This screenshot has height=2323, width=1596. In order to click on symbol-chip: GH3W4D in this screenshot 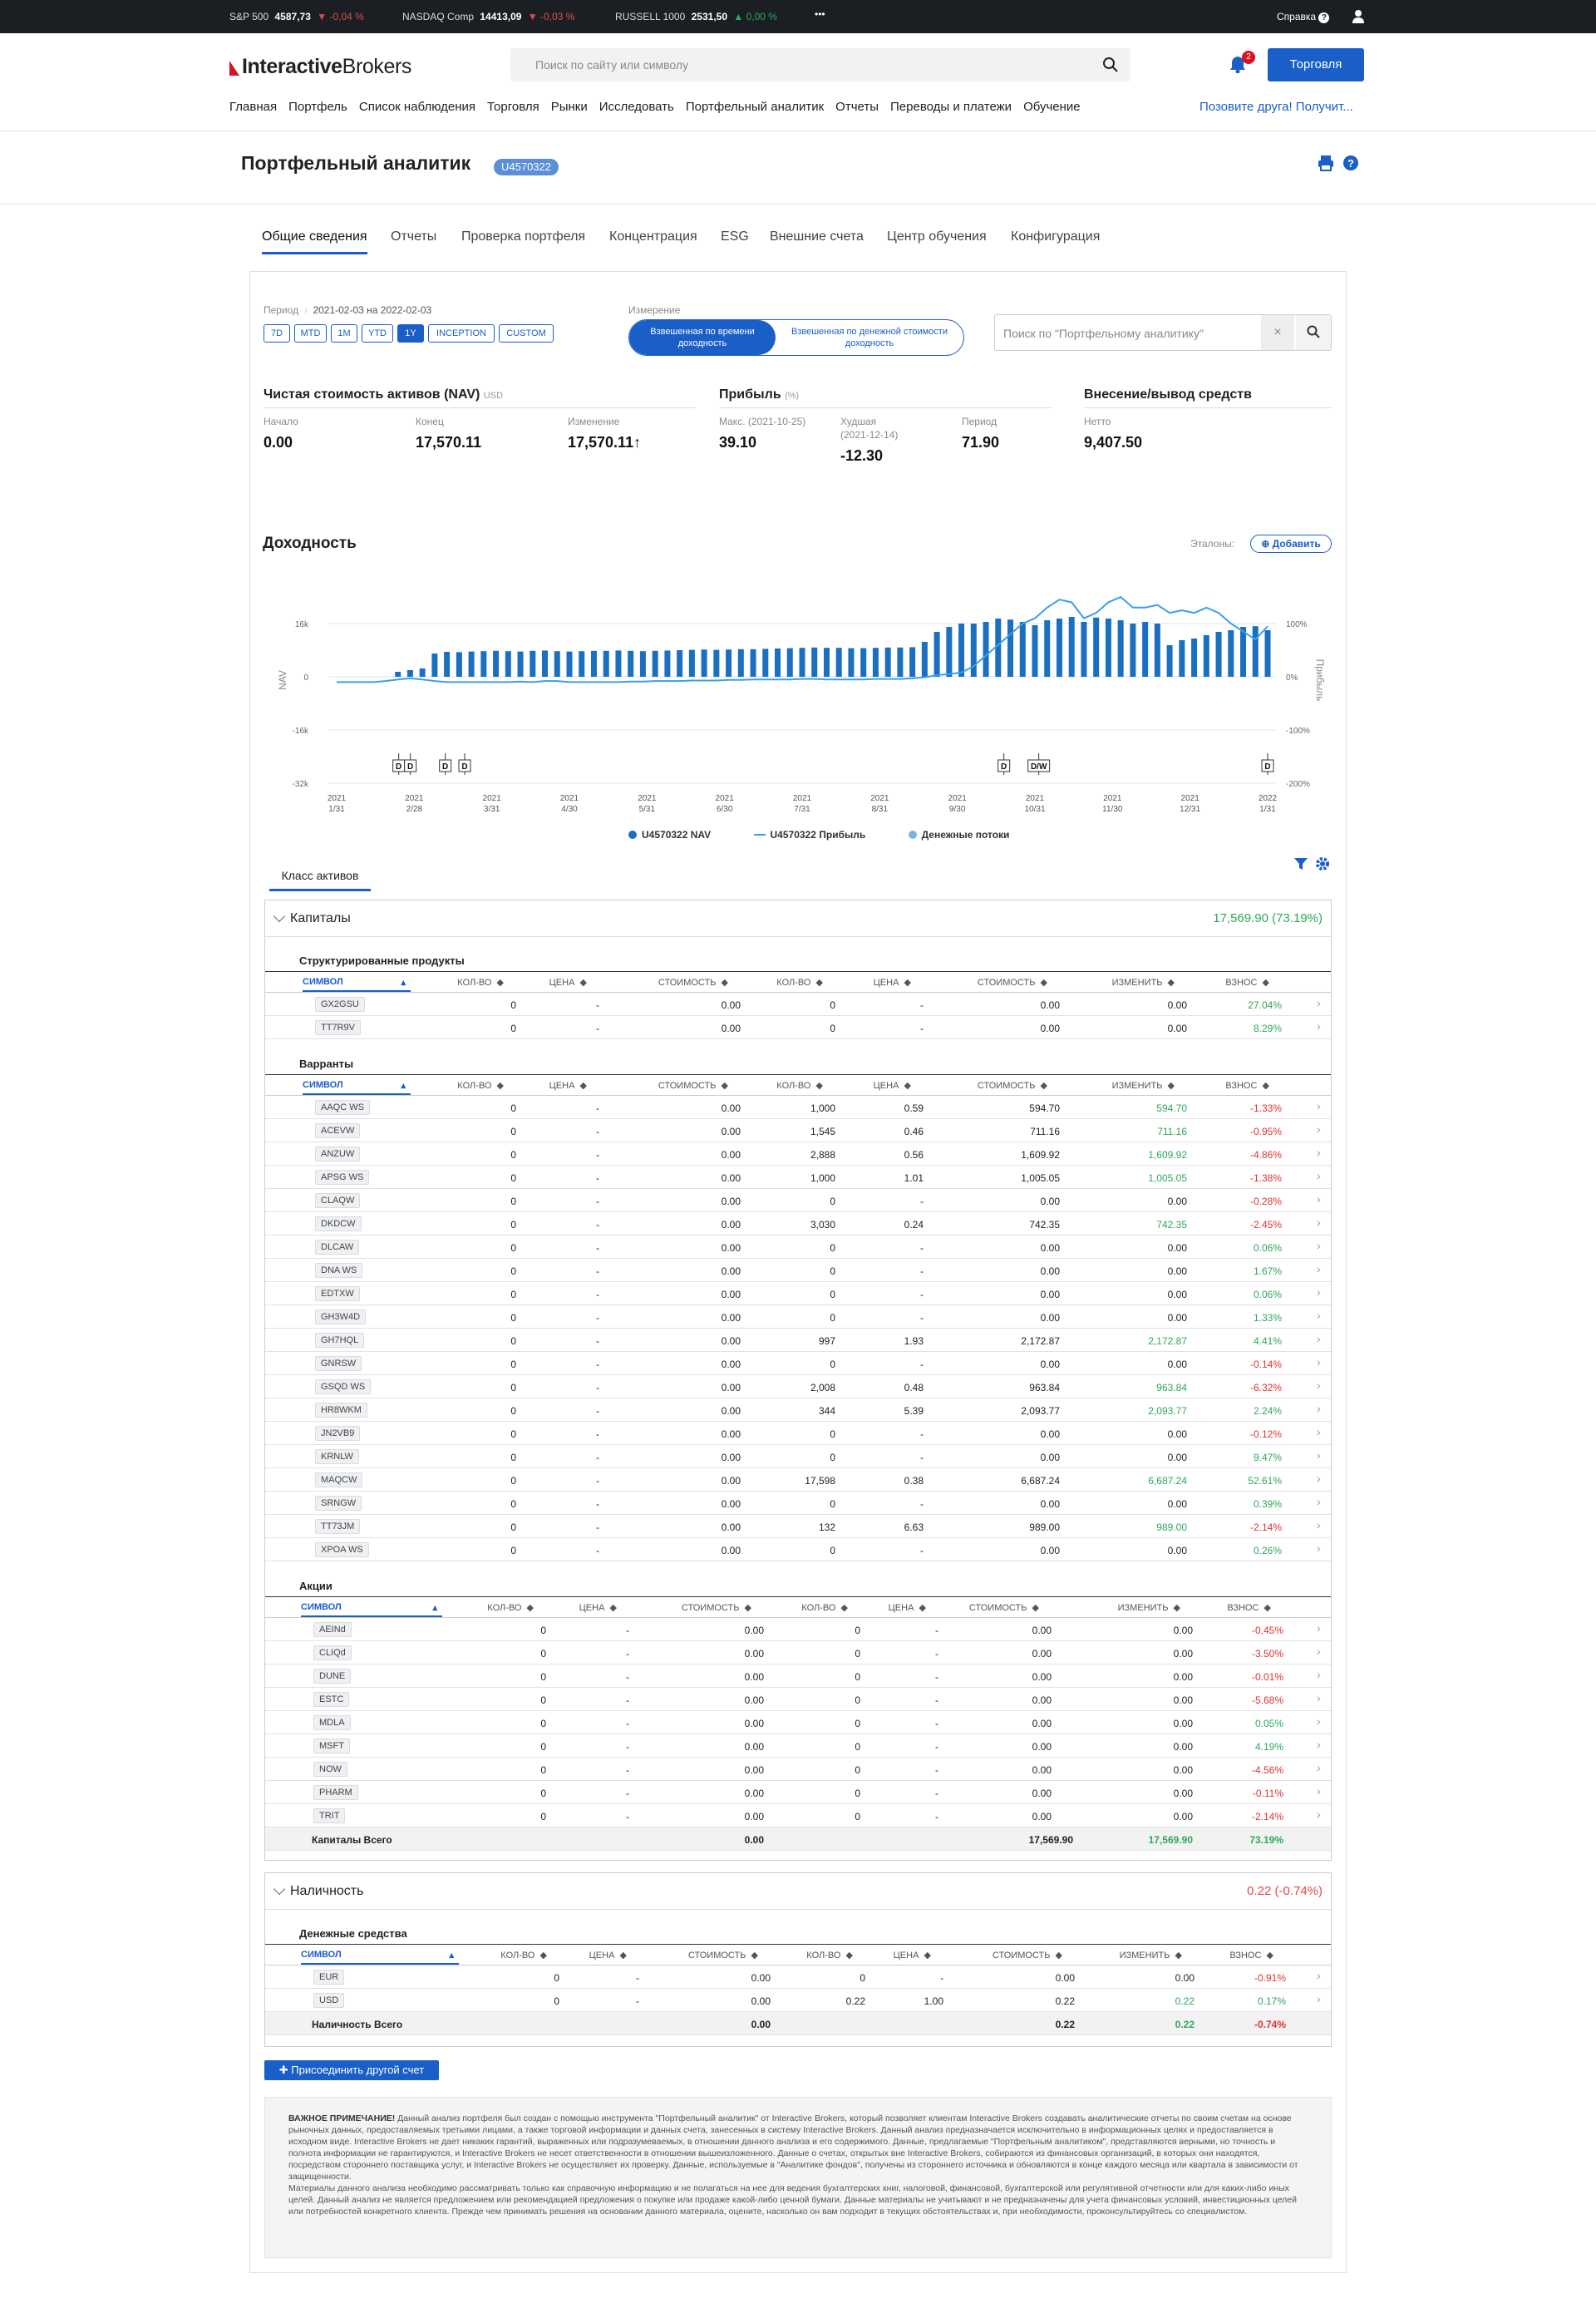, I will do `click(341, 1316)`.